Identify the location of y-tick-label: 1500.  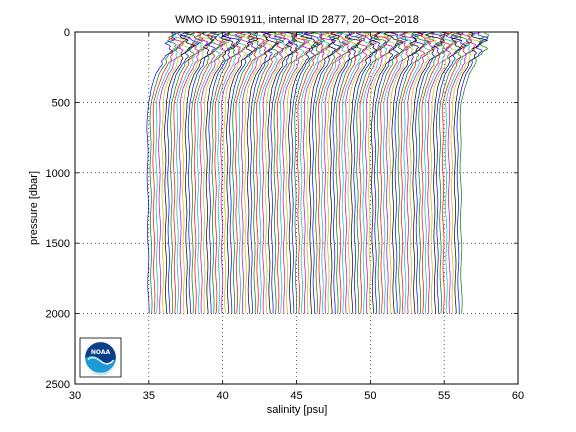
(58, 244).